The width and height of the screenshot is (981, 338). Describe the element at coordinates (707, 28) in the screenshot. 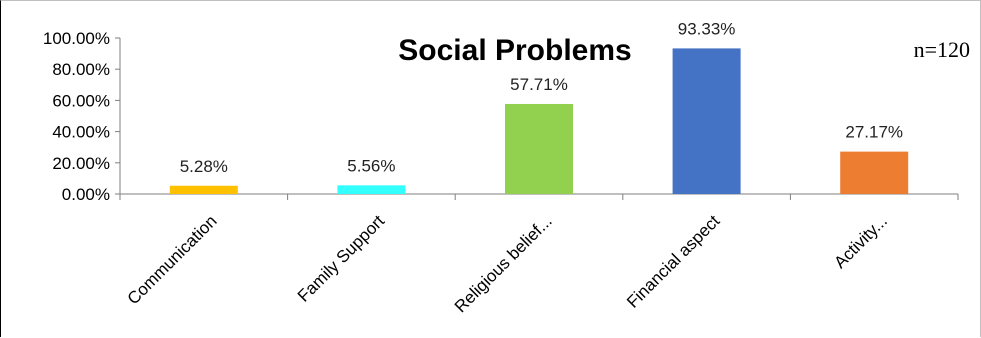

I see `data-label: 93.33%` at that location.